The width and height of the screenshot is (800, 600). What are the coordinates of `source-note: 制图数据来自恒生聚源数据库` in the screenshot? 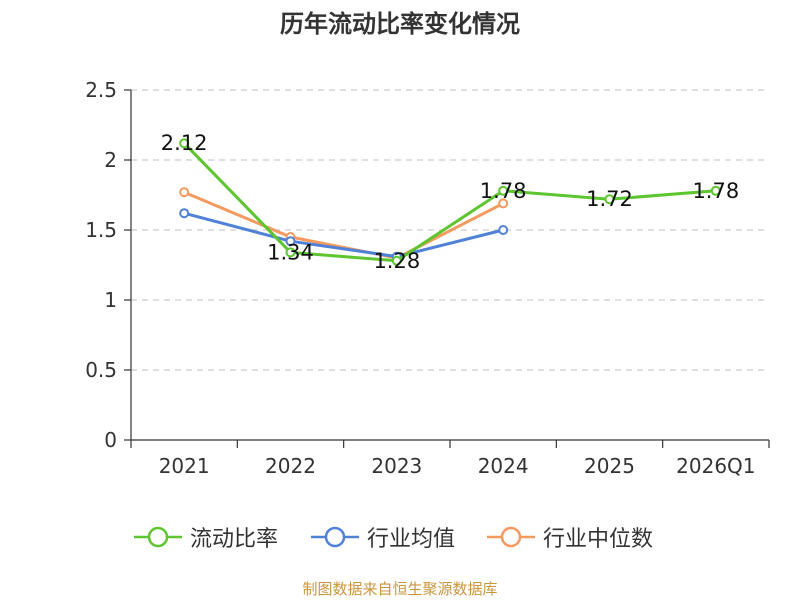 It's located at (400, 589).